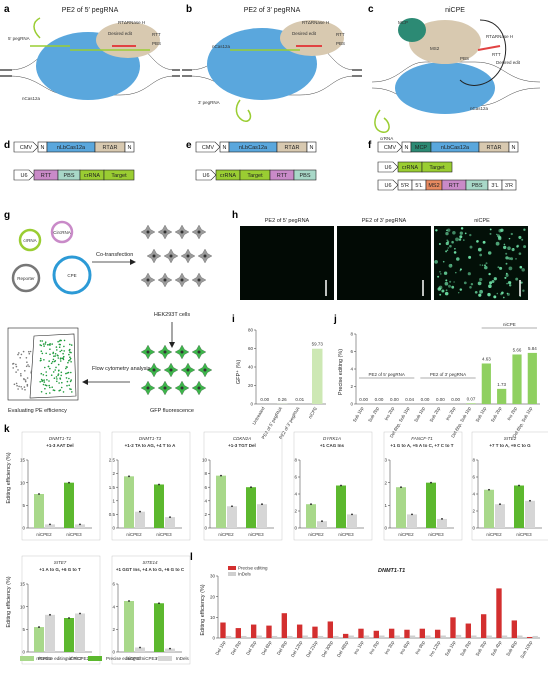 The image size is (548, 685). What do you see at coordinates (188, 256) in the screenshot?
I see `hek-cell-nucleus` at bounding box center [188, 256].